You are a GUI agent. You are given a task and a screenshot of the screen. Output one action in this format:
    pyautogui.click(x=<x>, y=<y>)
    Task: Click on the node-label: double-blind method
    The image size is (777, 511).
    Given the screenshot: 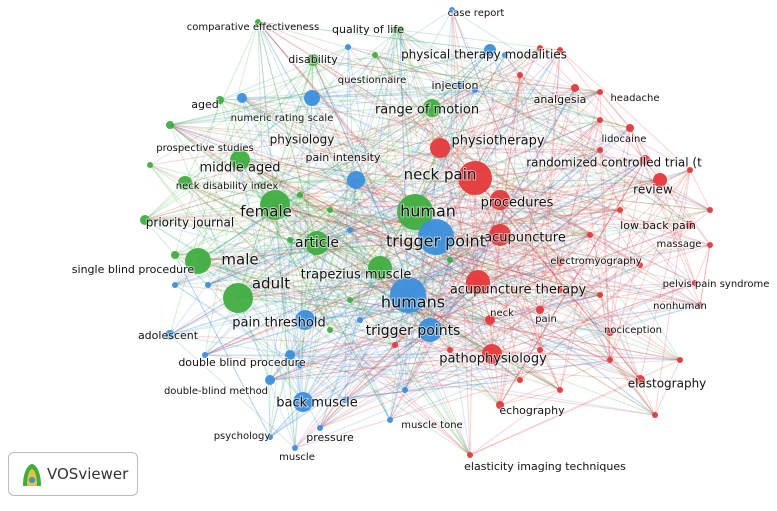 What is the action you would take?
    pyautogui.click(x=216, y=391)
    